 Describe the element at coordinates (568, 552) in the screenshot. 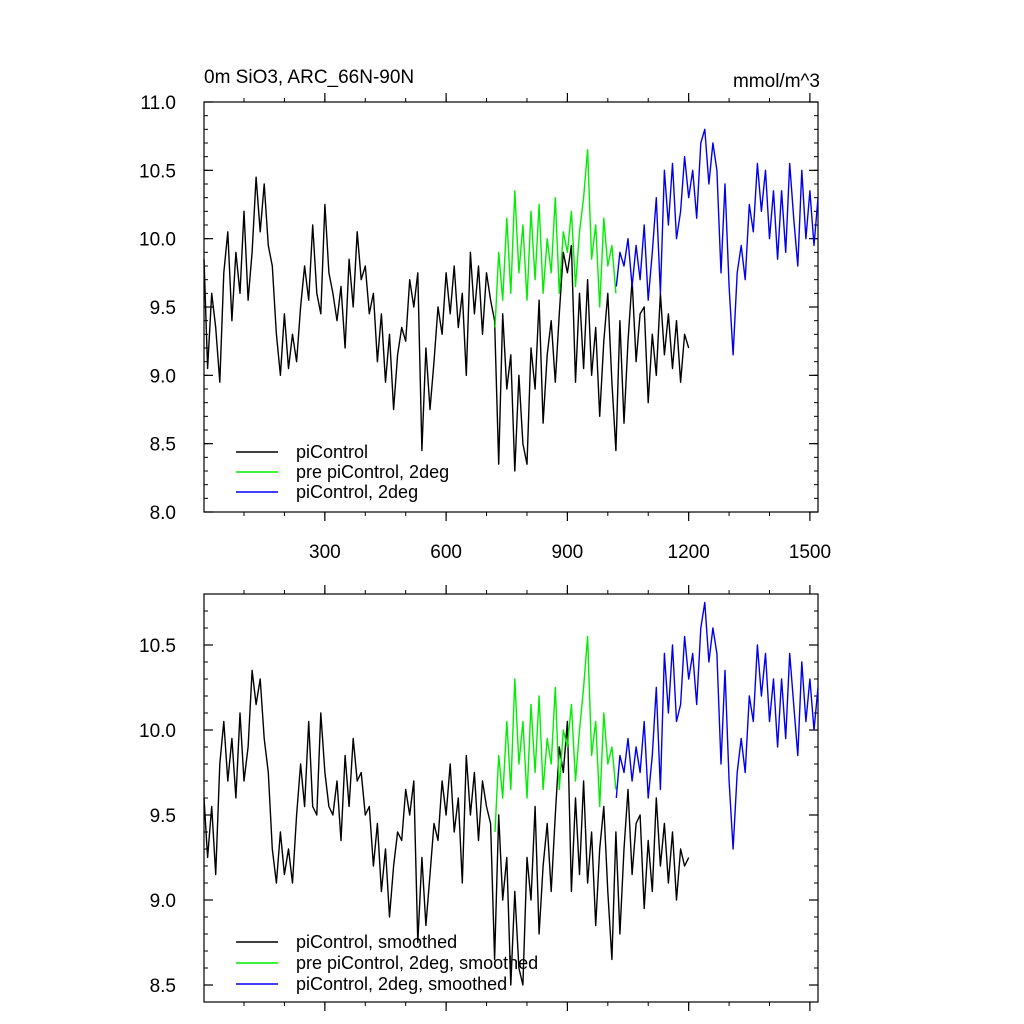

I see `x-tick-label: 900` at that location.